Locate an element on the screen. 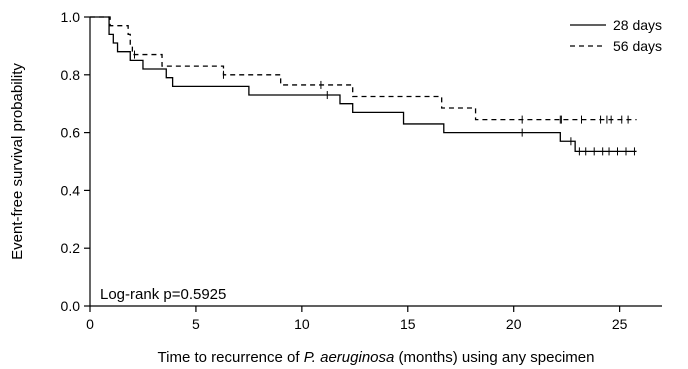  x-tick-label: 20 is located at coordinates (514, 324).